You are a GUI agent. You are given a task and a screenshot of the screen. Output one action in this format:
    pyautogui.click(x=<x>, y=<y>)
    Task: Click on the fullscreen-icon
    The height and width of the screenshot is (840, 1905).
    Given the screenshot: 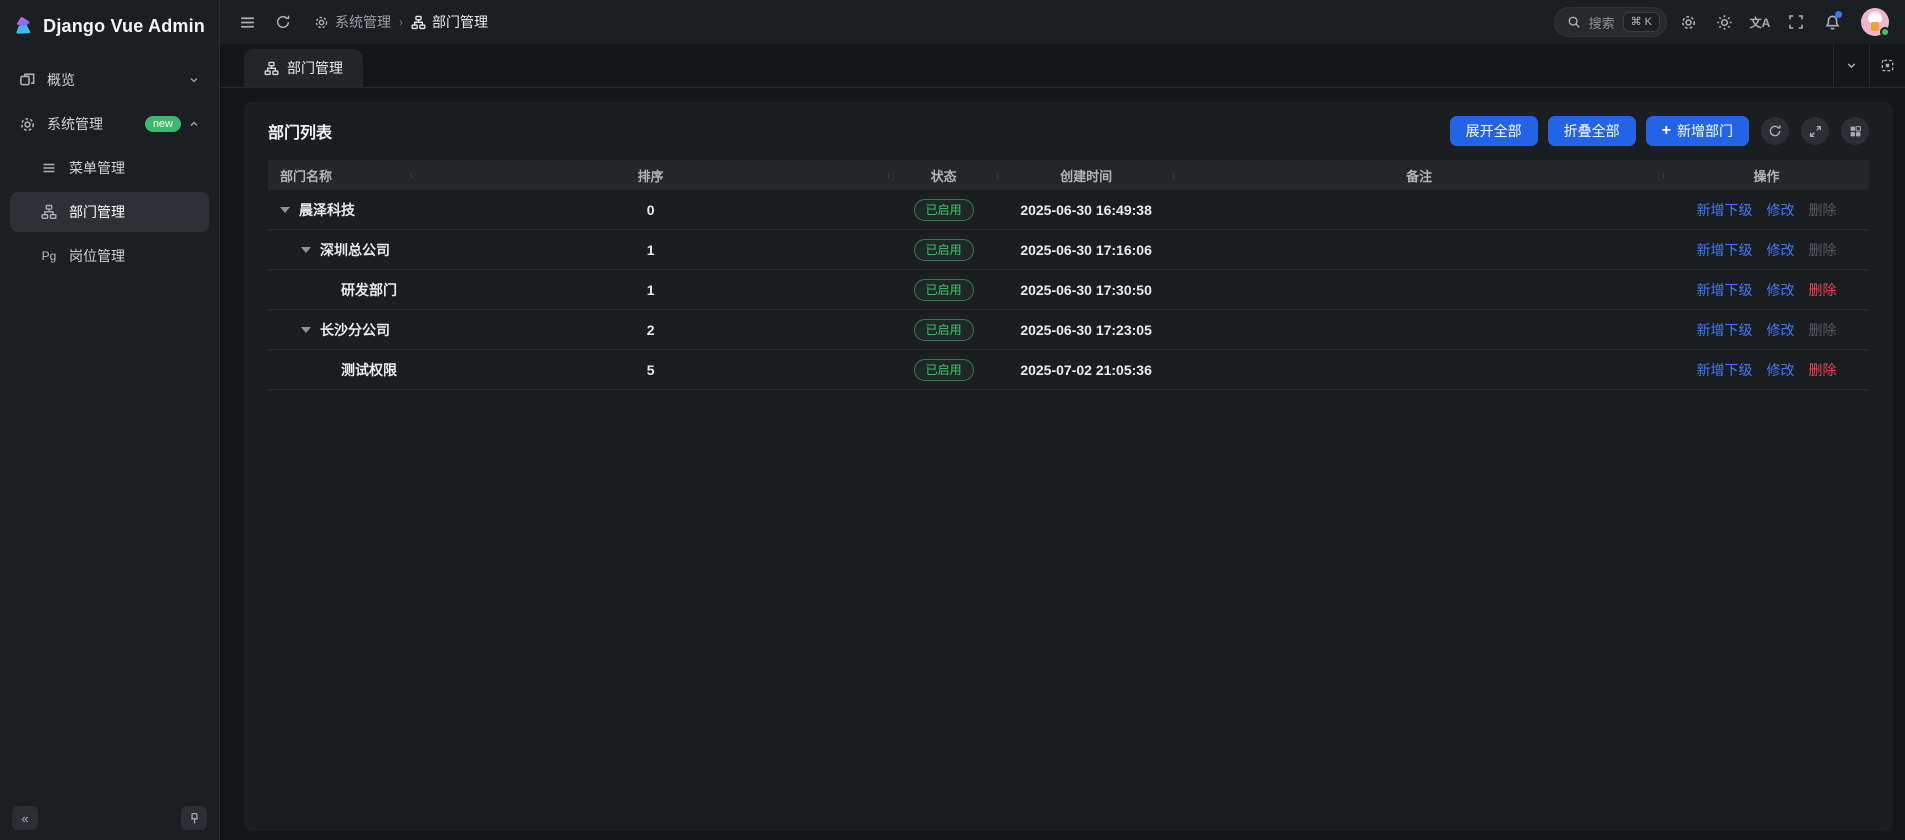 What is the action you would take?
    pyautogui.click(x=1796, y=22)
    